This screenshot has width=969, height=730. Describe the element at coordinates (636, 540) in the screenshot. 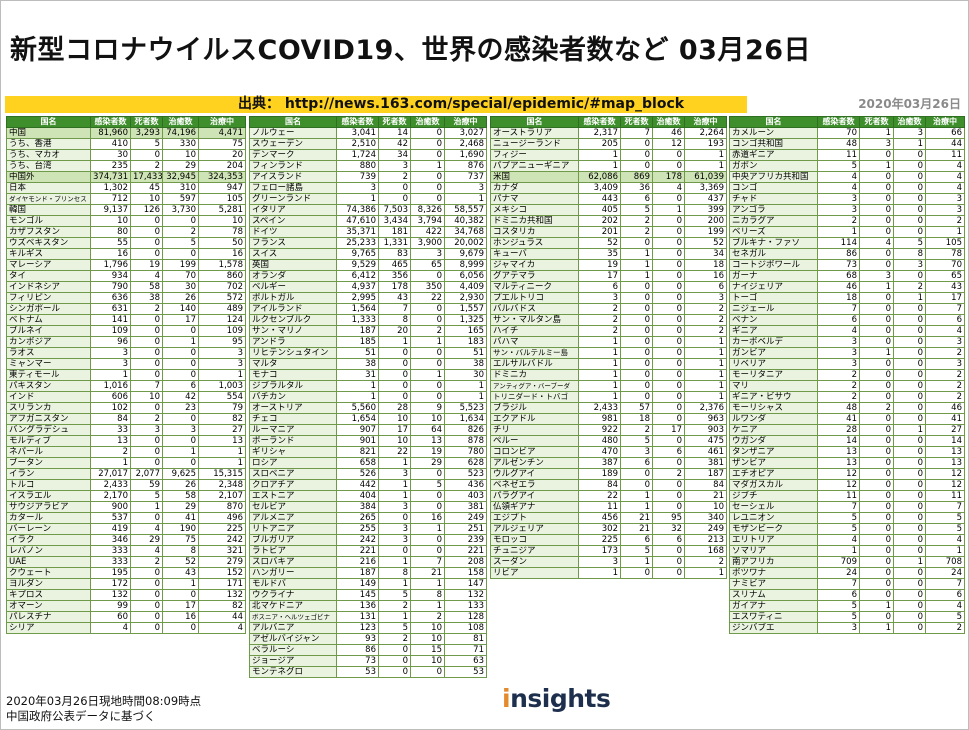

I see `value-cell: 6` at that location.